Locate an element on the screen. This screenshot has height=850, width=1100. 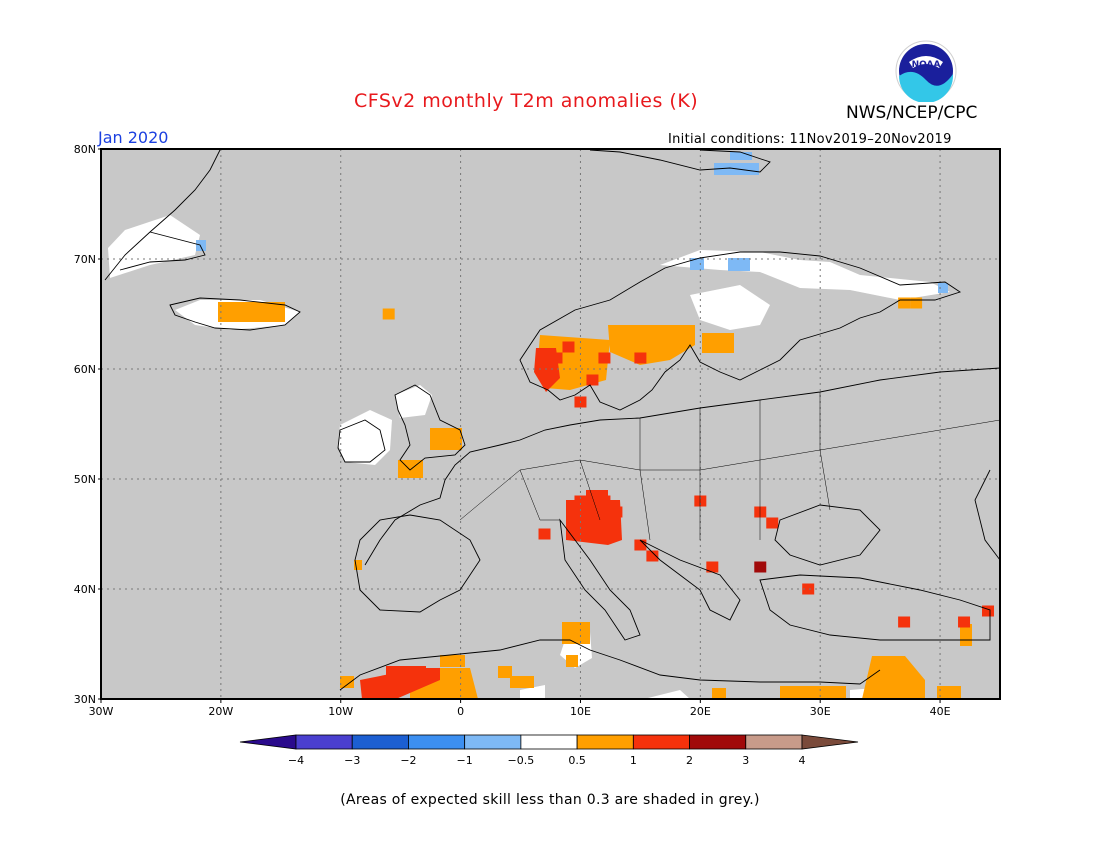
colorbar-arrow-low is located at coordinates (268, 742).